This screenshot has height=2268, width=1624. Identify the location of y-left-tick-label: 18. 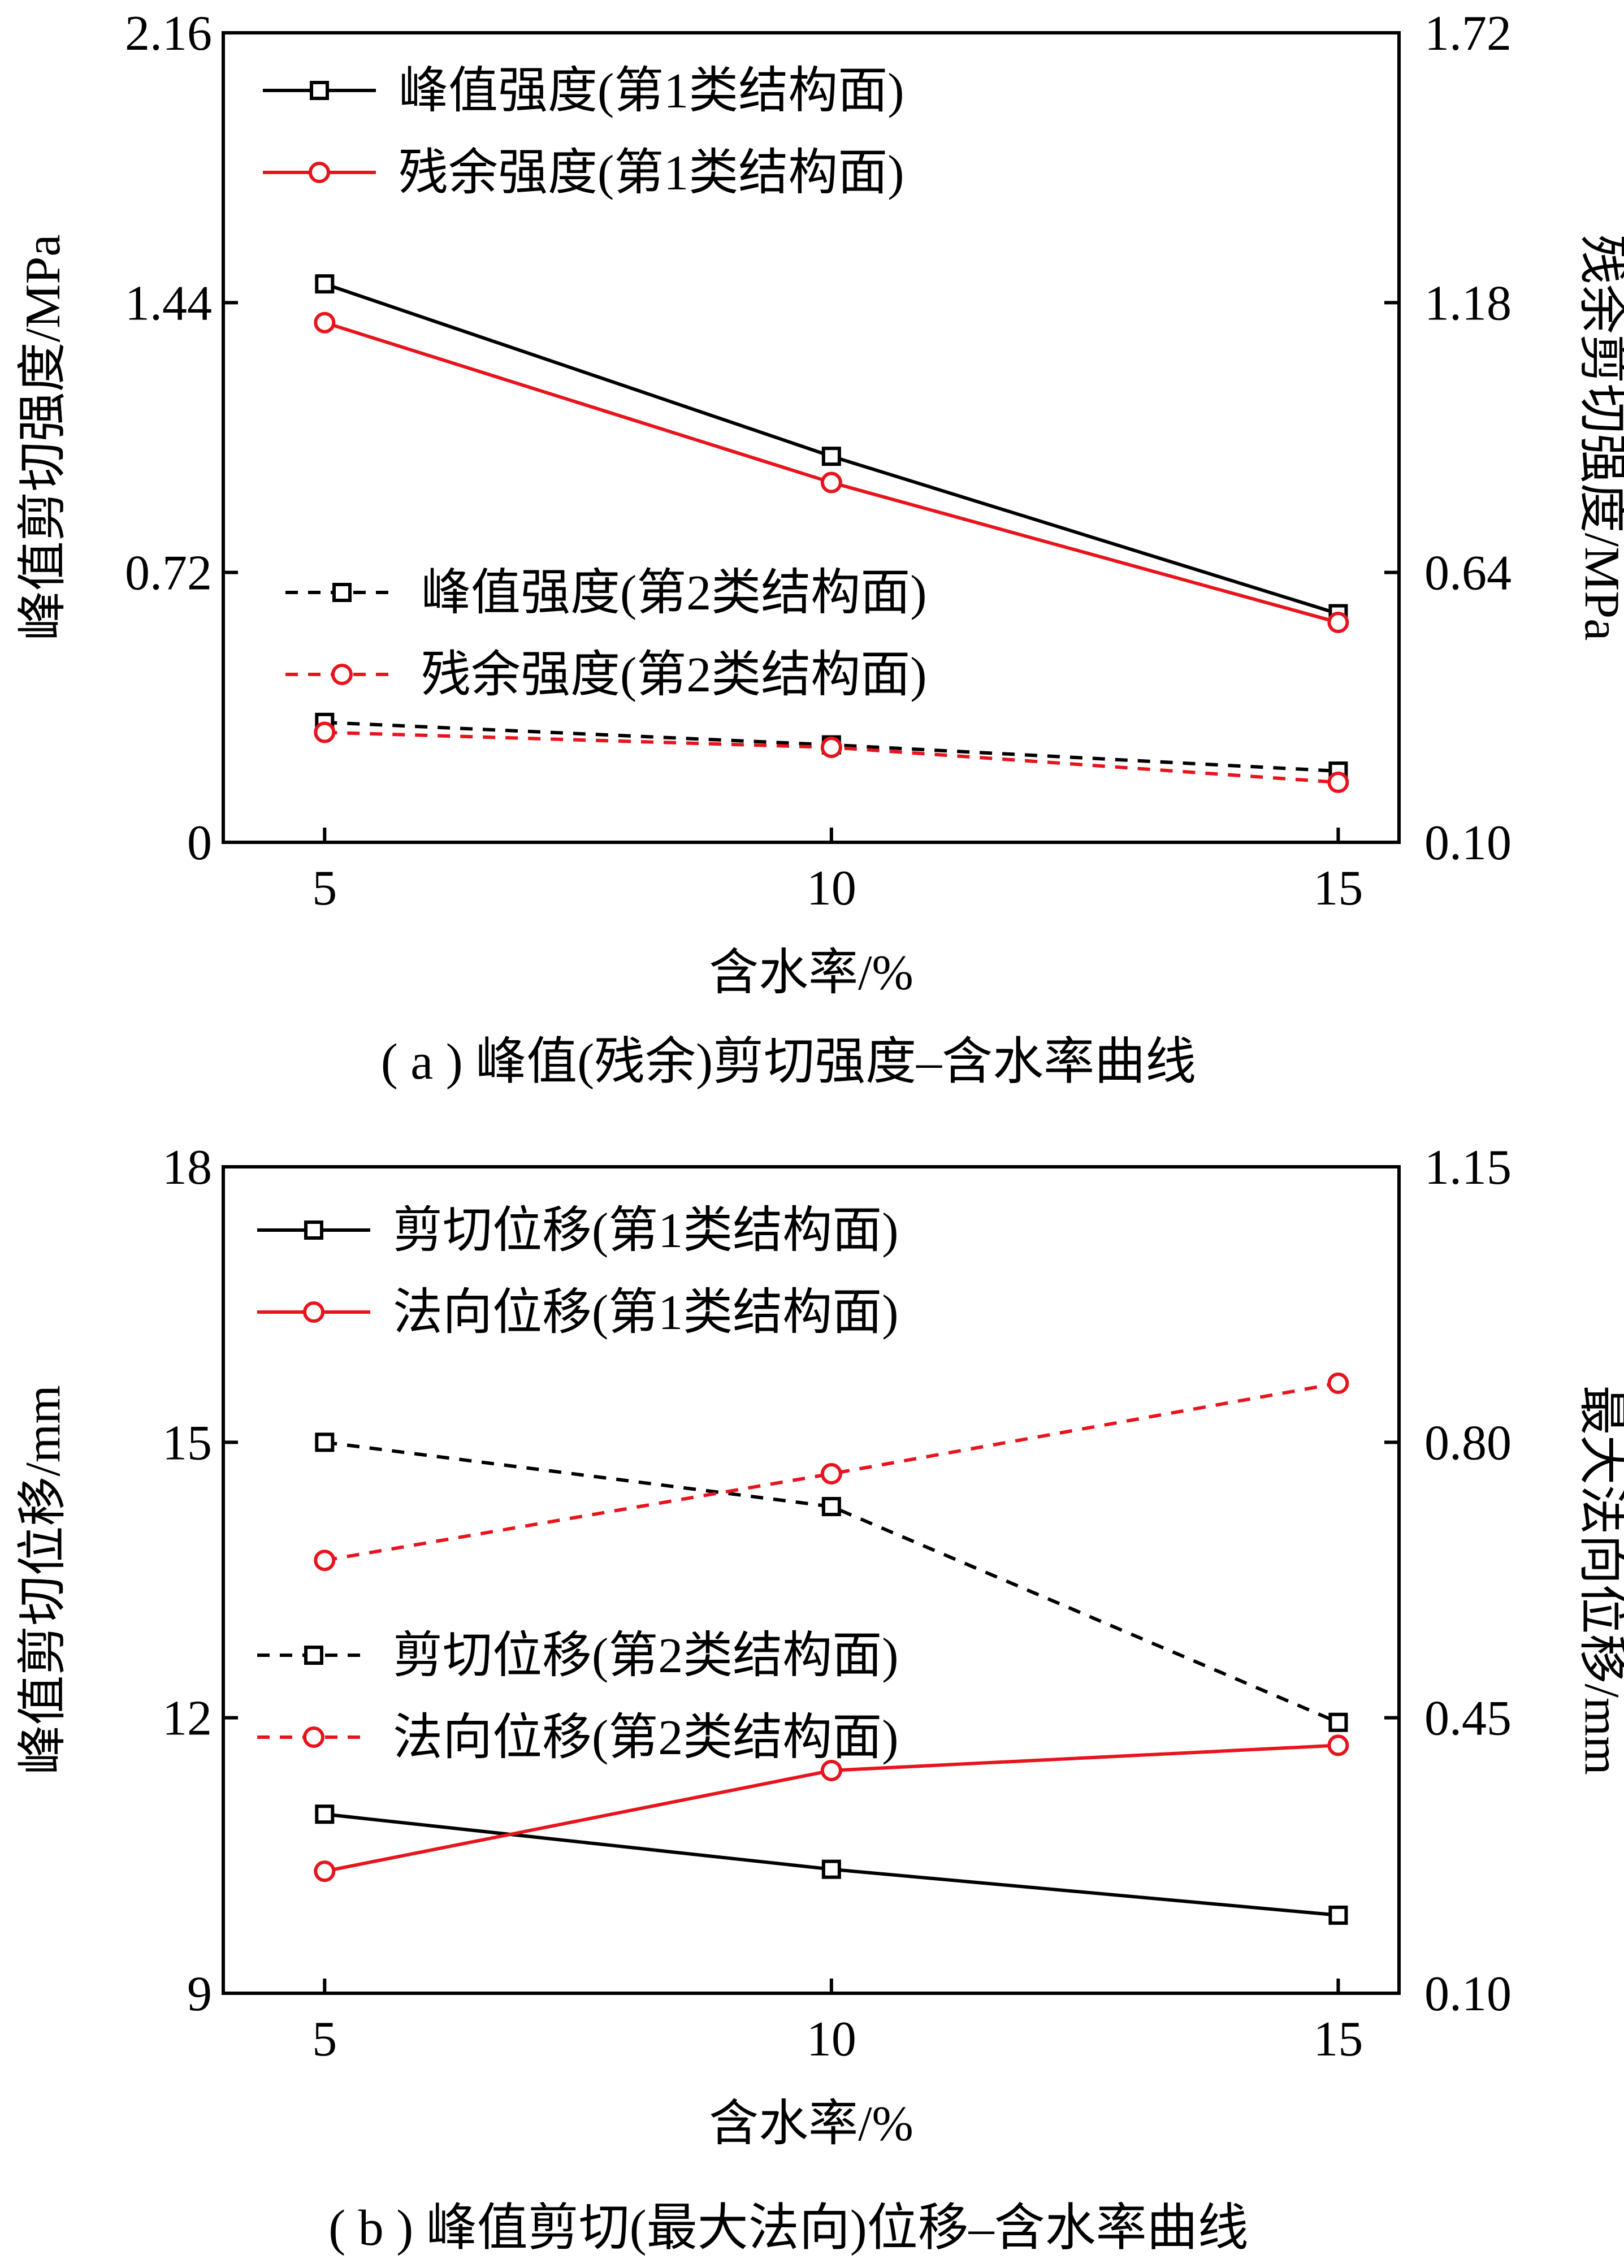
(187, 1167).